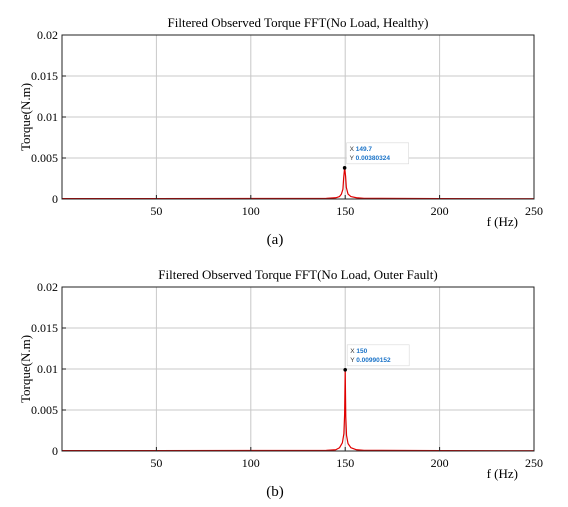 This screenshot has height=507, width=568. I want to click on datatip-x: X 149.7, so click(361, 149).